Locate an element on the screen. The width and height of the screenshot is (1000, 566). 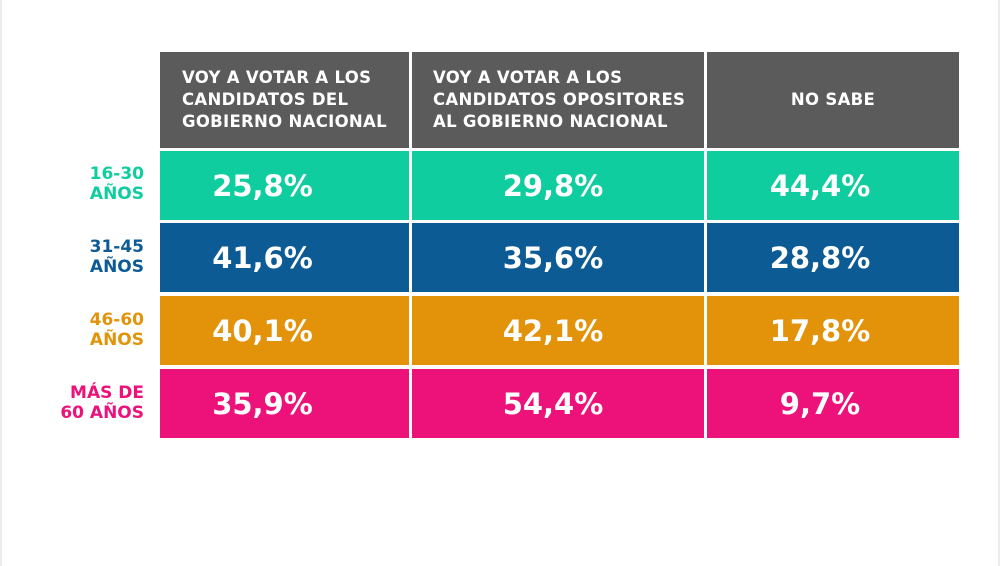
row-label-16-30: 16-30 AÑOS is located at coordinates (116, 184).